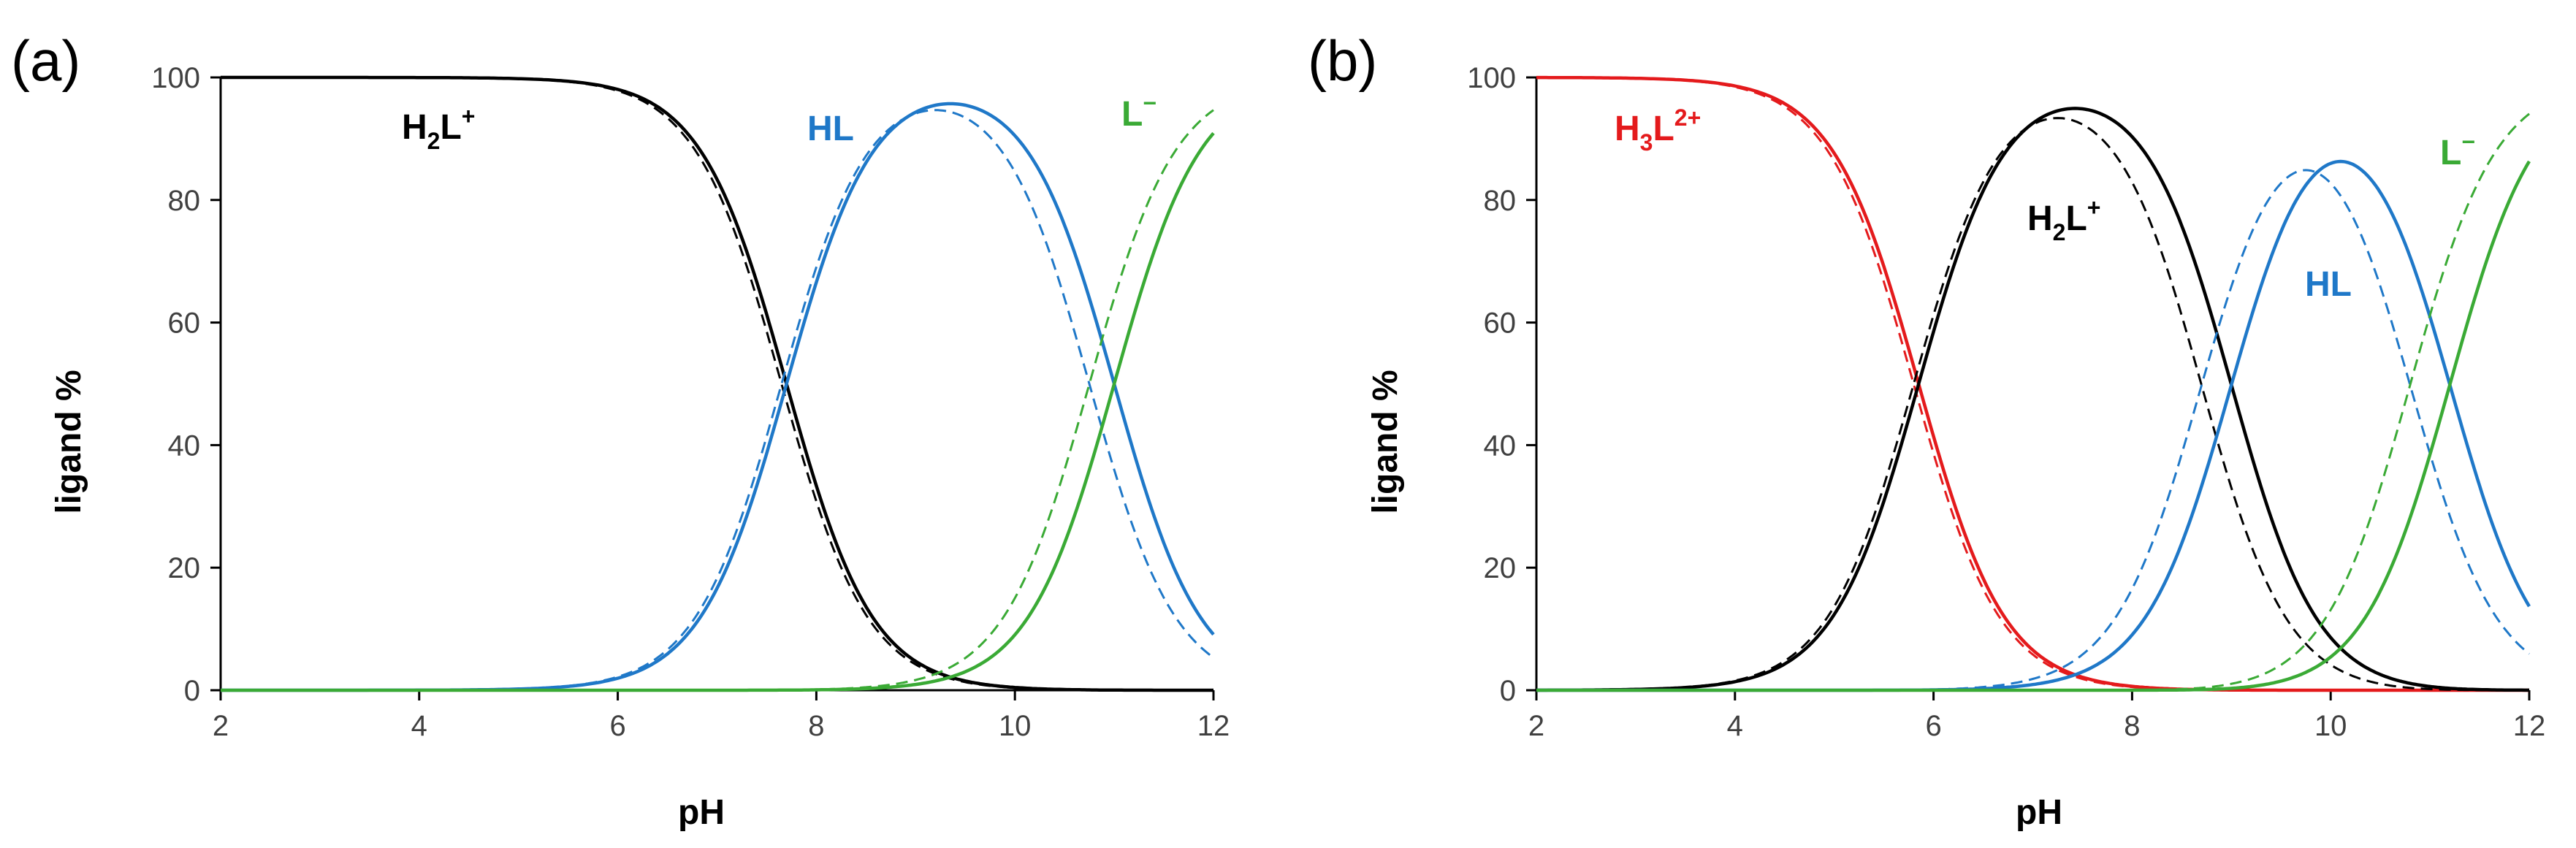 The image size is (2576, 848). Describe the element at coordinates (2457, 150) in the screenshot. I see `panel-b-species-label-l: L−` at that location.